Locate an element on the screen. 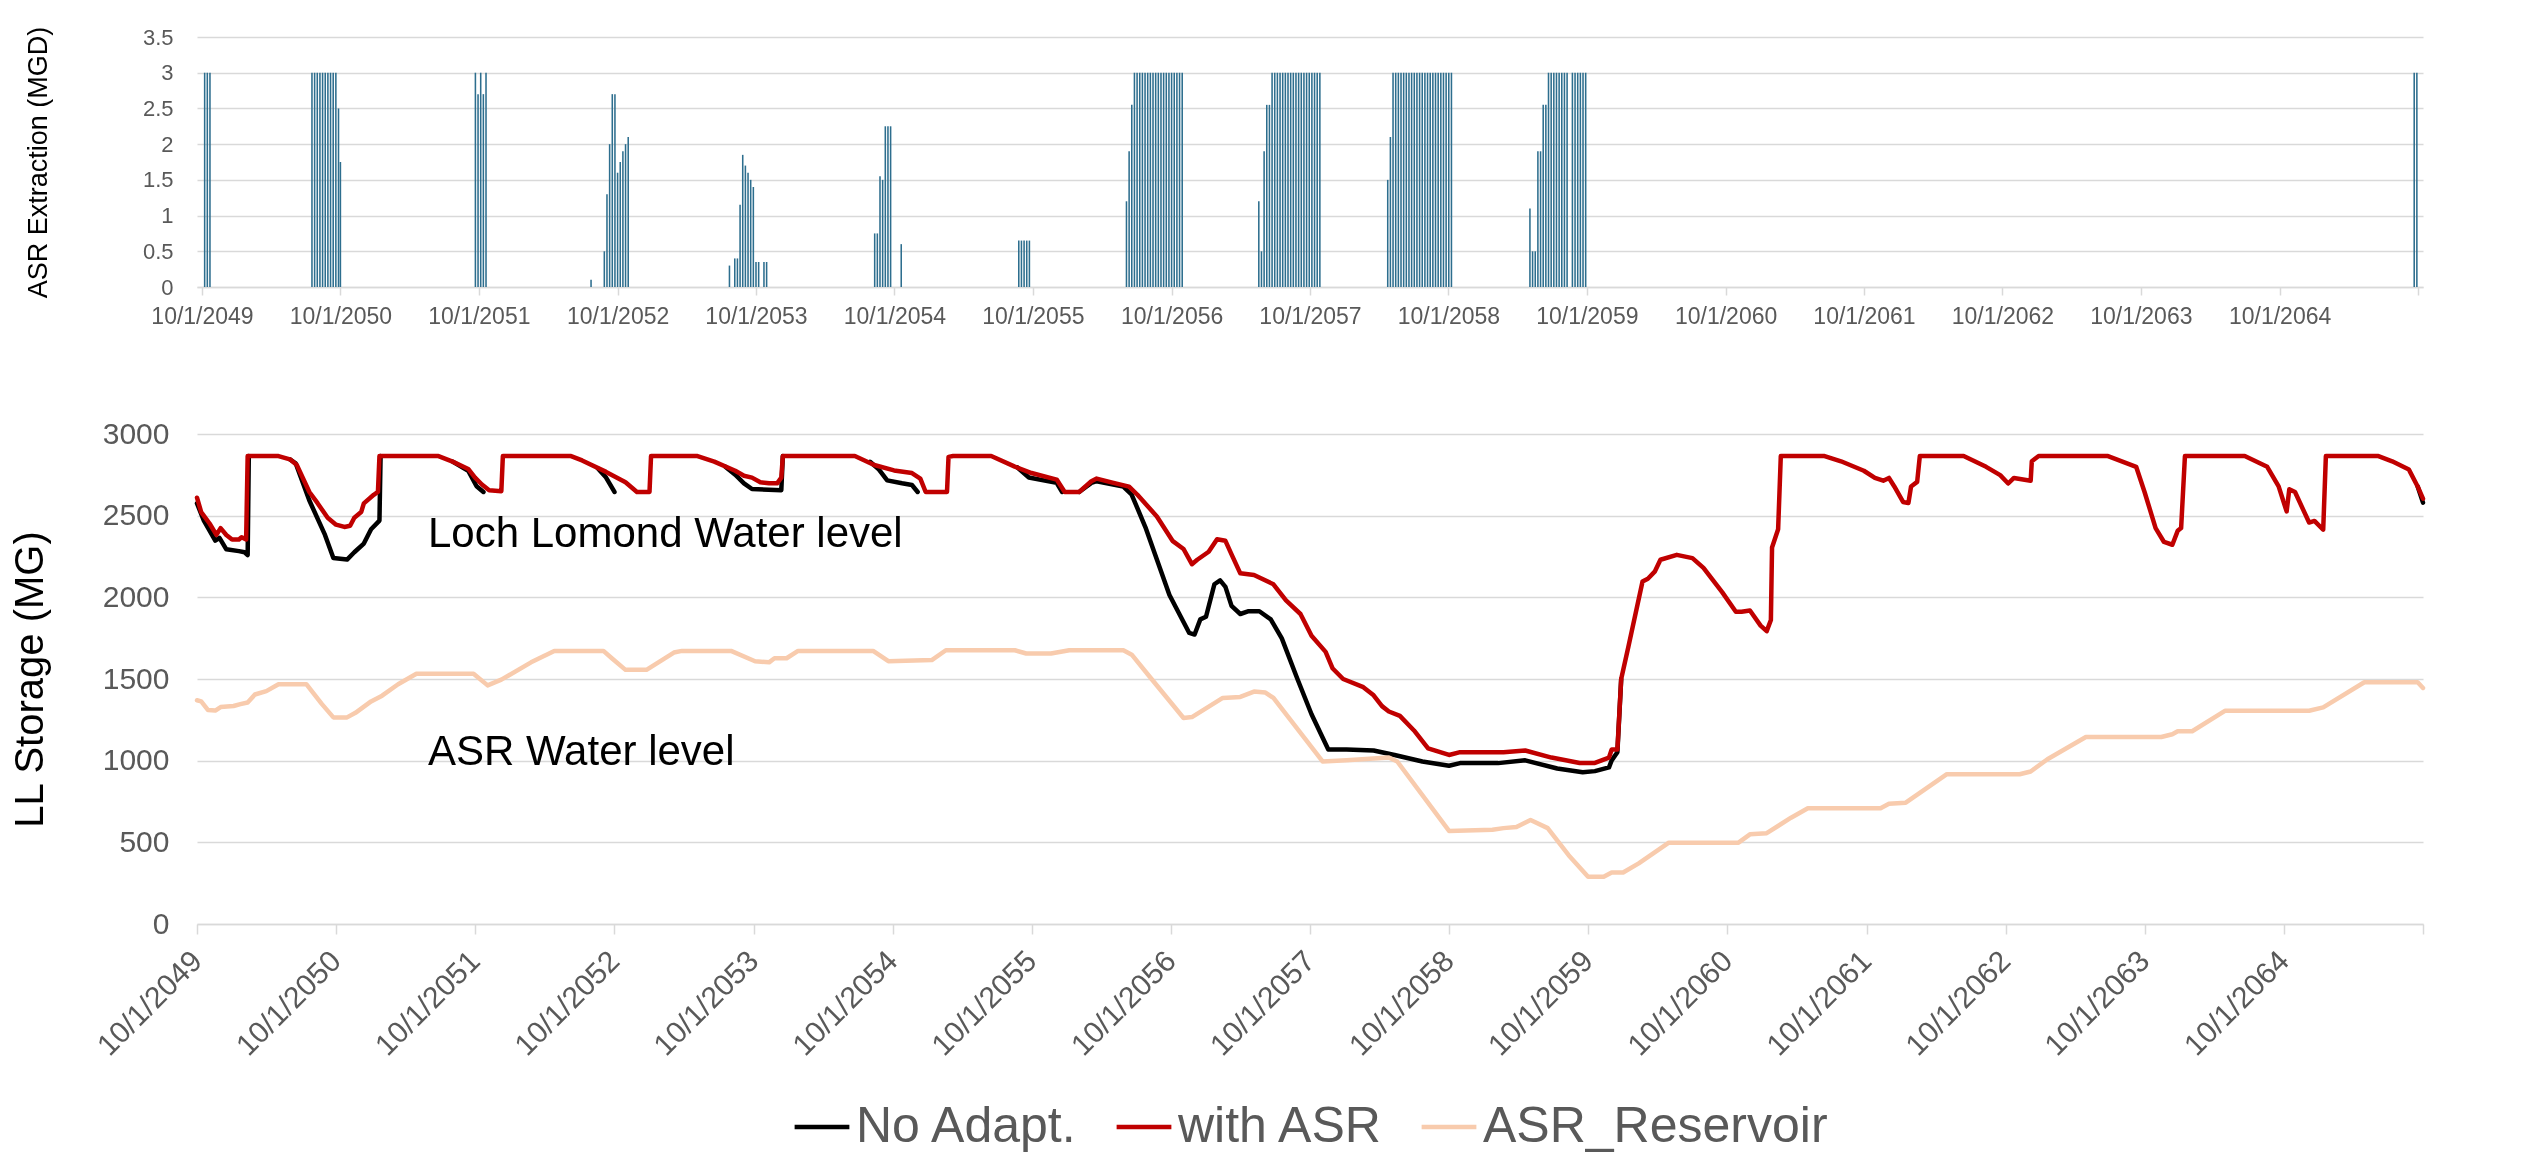  annotation: ASR Water level is located at coordinates (581, 750).